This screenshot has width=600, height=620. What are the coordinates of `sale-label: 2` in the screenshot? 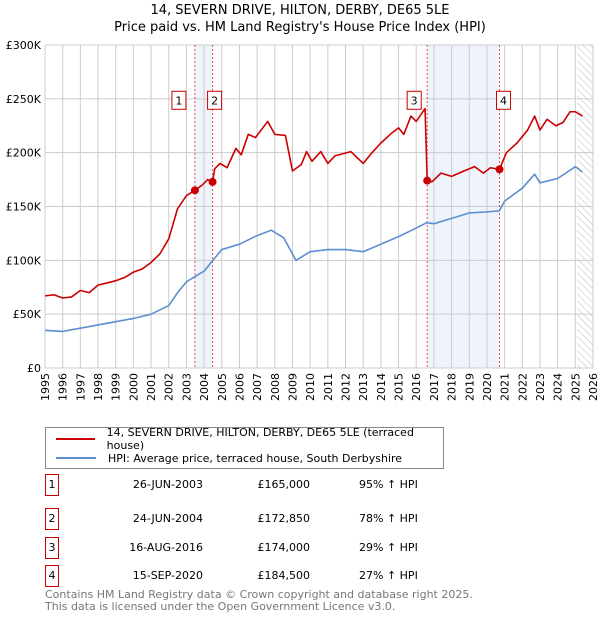 It's located at (214, 100).